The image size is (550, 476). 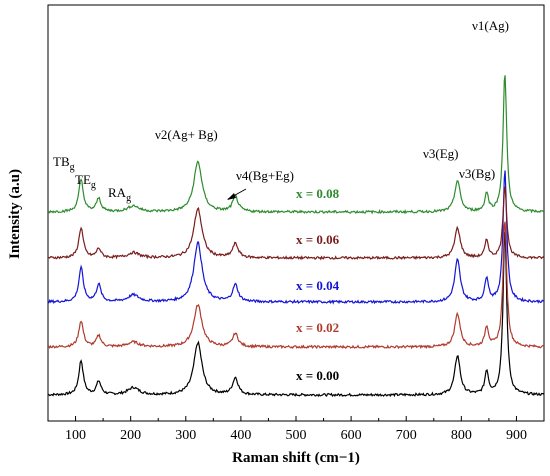 What do you see at coordinates (85, 181) in the screenshot?
I see `anno-teg: TEg` at bounding box center [85, 181].